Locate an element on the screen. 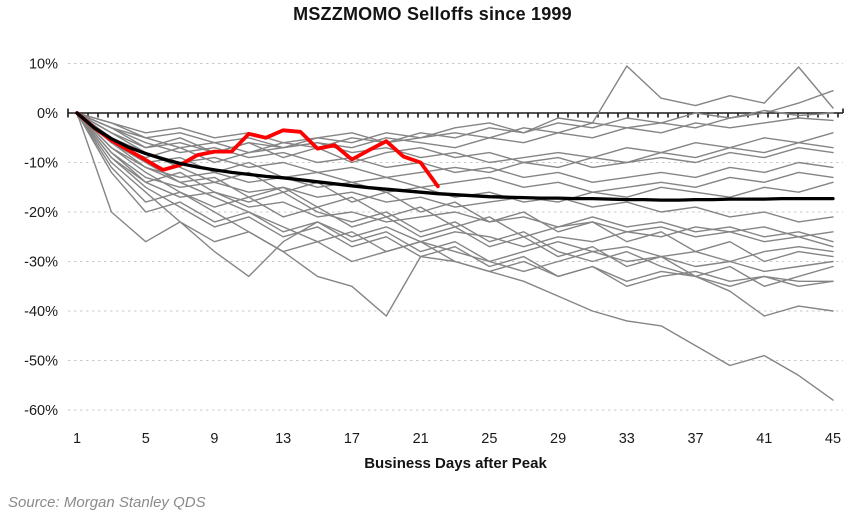 This screenshot has width=865, height=530. historical-selloff-20-line is located at coordinates (455, 140).